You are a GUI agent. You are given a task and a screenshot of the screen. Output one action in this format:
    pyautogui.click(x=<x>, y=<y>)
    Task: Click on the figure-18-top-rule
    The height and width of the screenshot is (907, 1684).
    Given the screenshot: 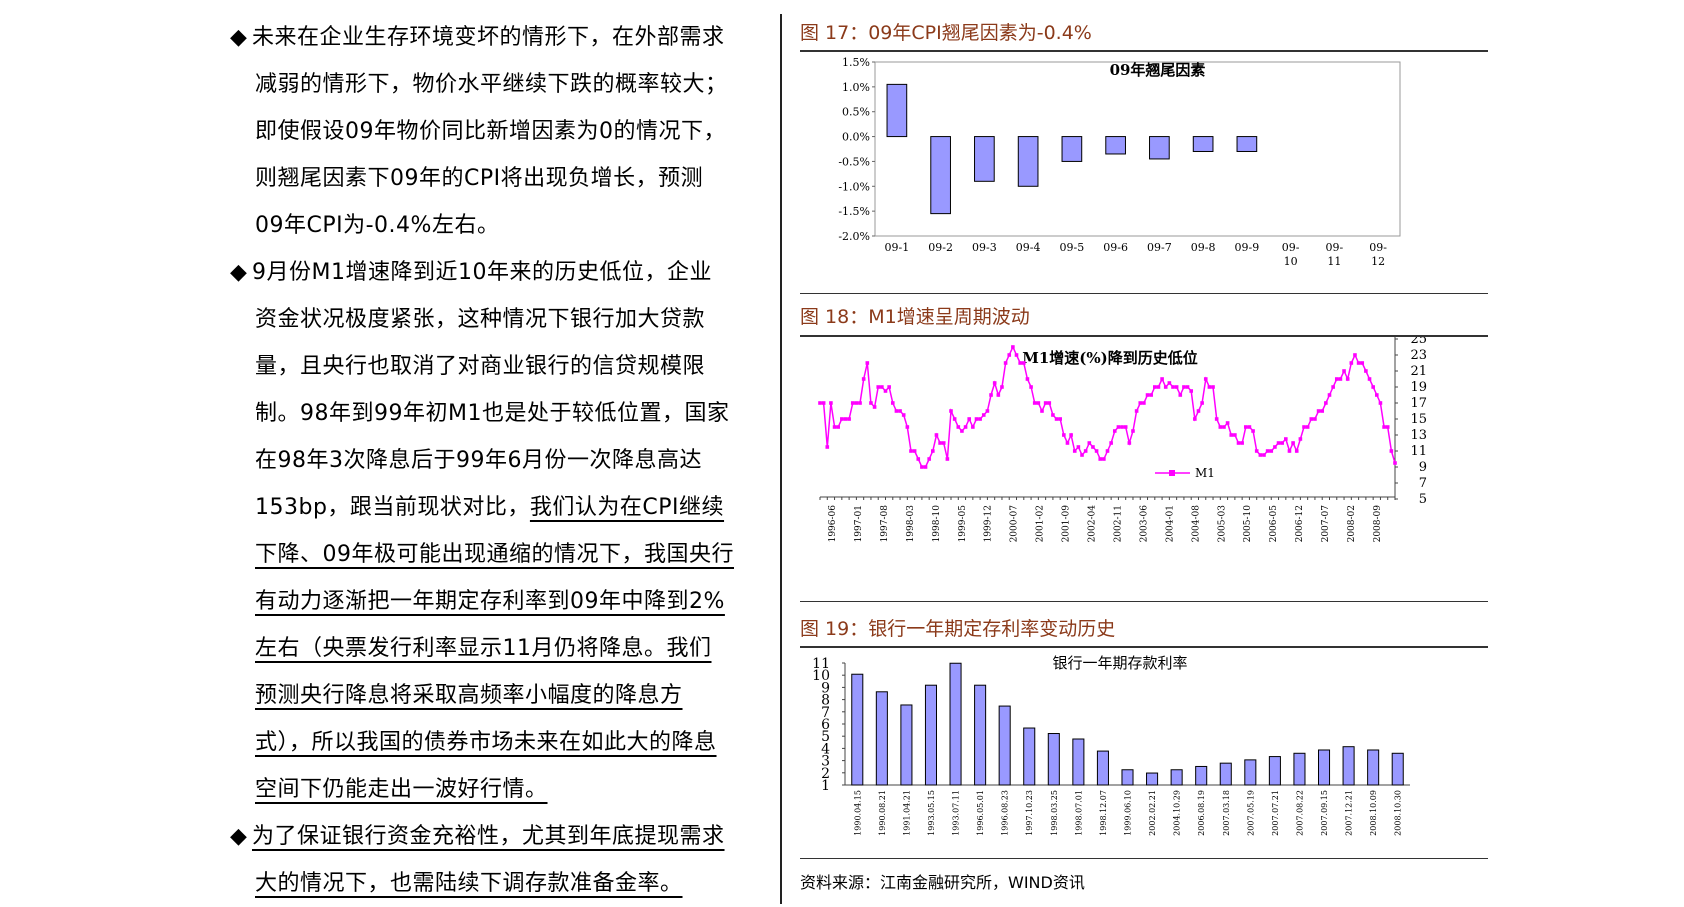 What is the action you would take?
    pyautogui.click(x=1144, y=336)
    